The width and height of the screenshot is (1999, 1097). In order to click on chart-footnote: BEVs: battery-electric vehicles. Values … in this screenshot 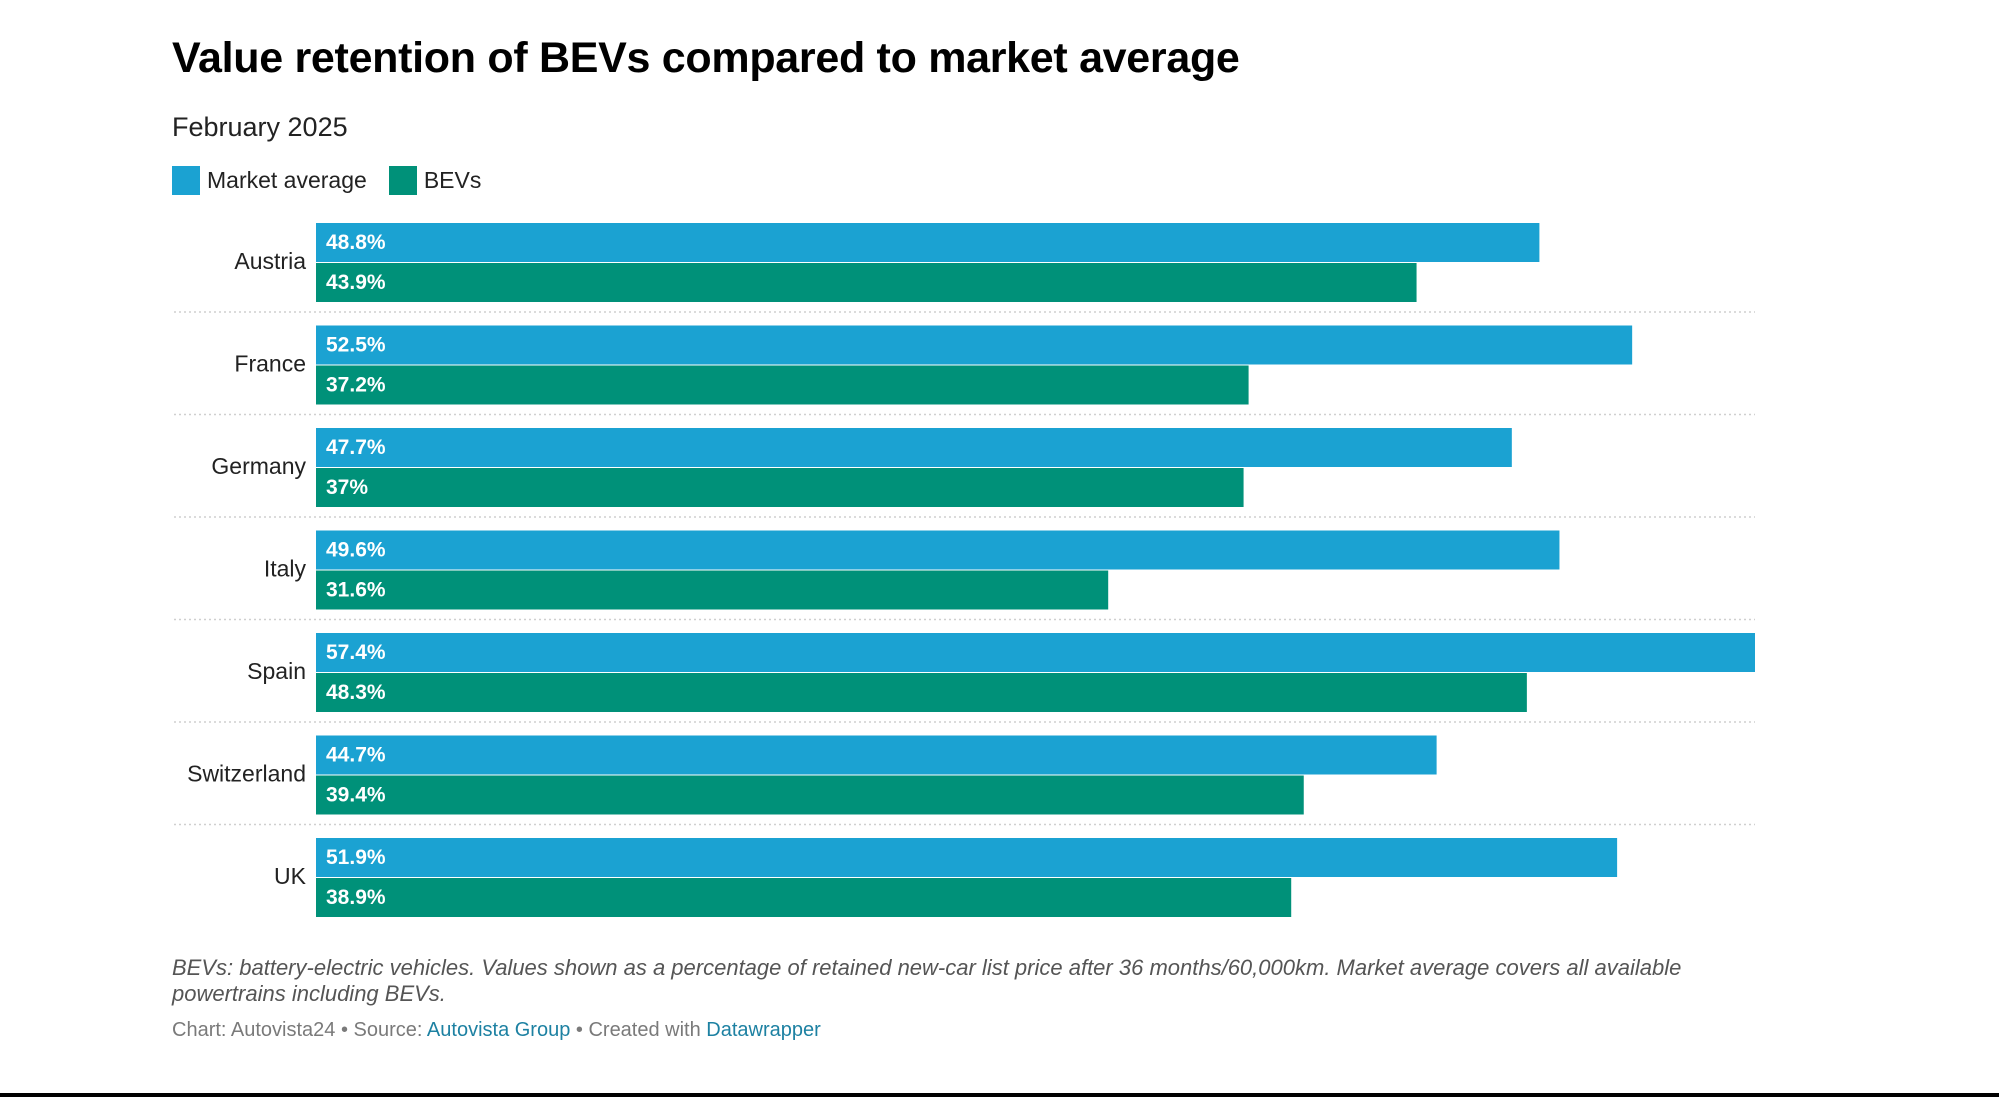, I will do `click(927, 980)`.